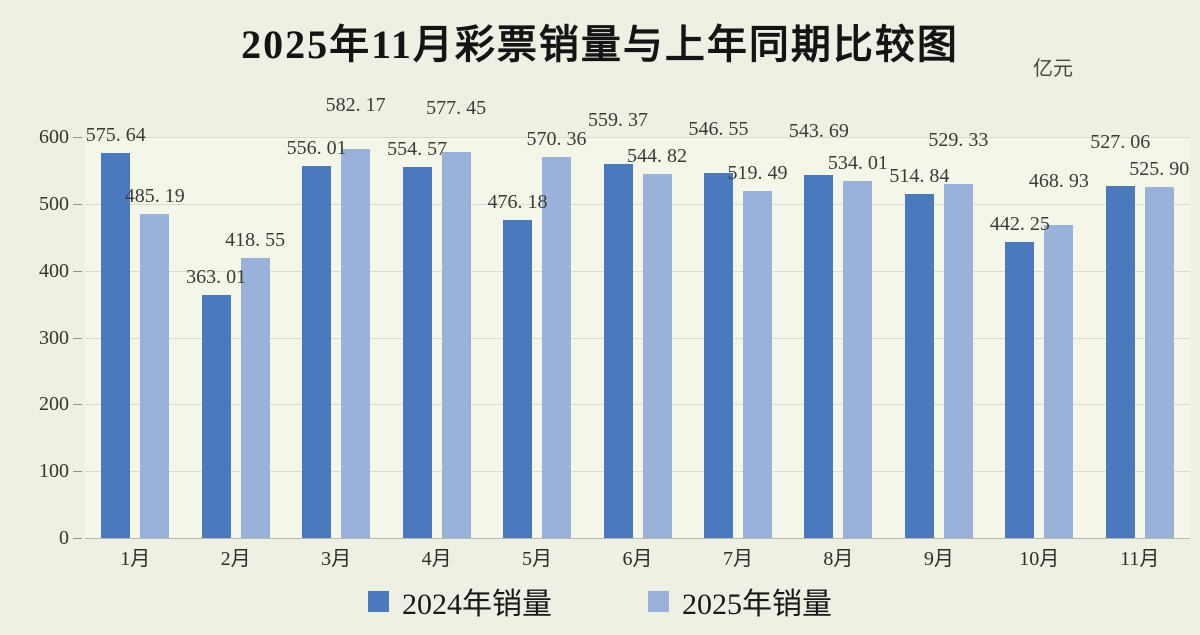 Image resolution: width=1200 pixels, height=635 pixels. Describe the element at coordinates (1120, 141) in the screenshot. I see `data-label-2024-m11: 527. 06` at that location.